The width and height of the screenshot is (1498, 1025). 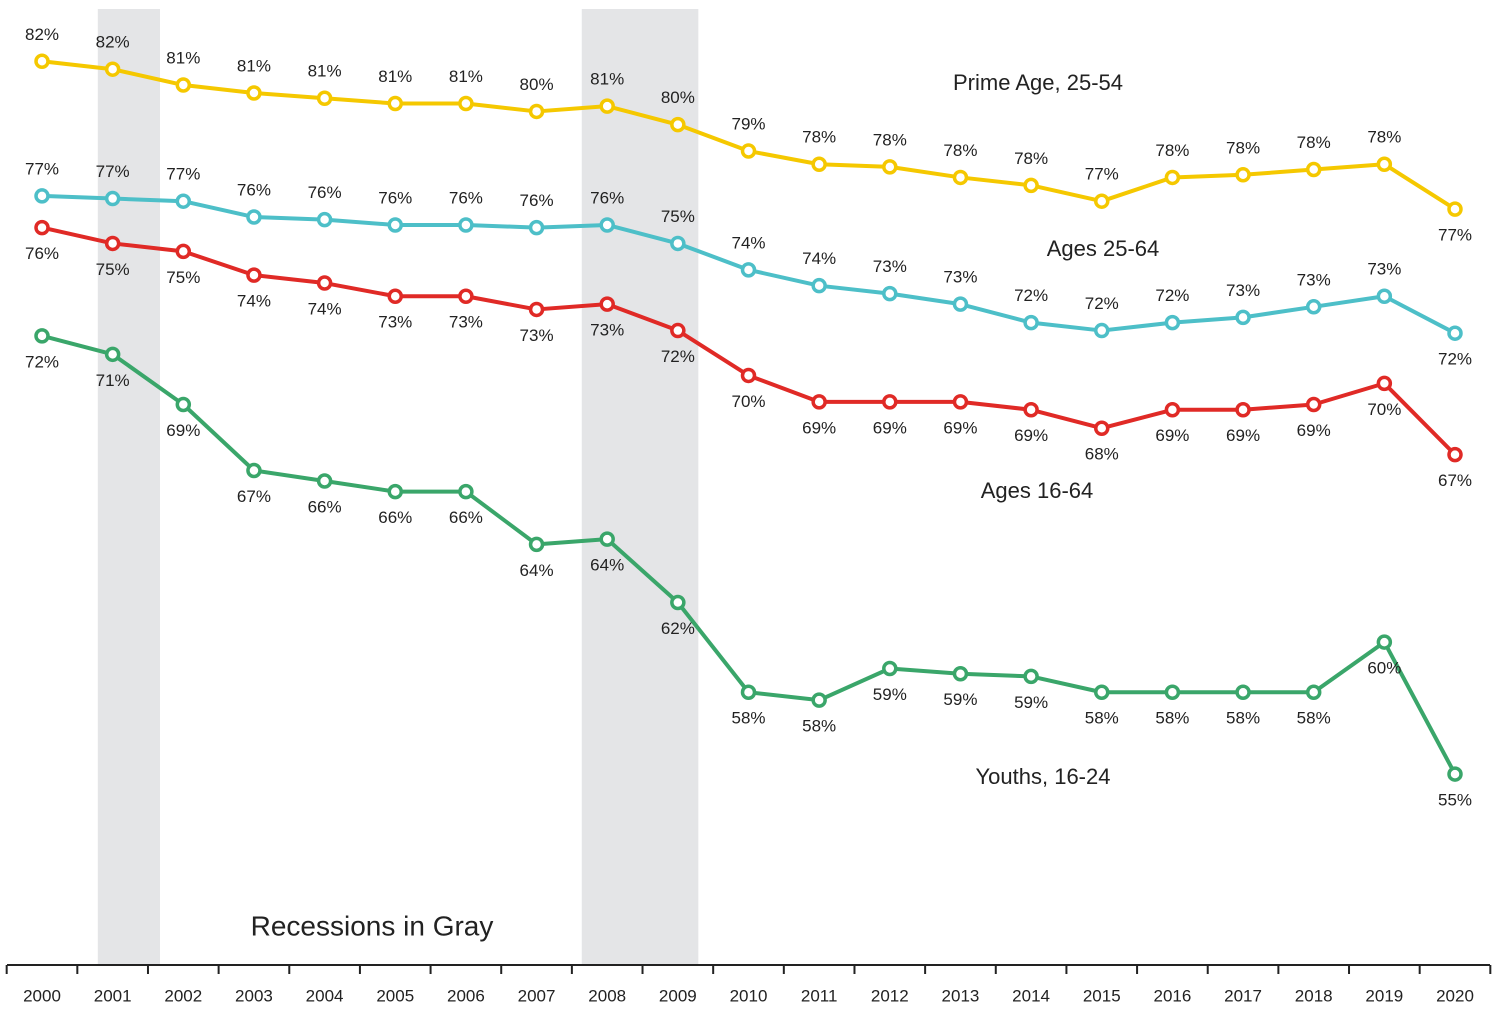 What do you see at coordinates (42, 995) in the screenshot?
I see `x-tick-label: 2000` at bounding box center [42, 995].